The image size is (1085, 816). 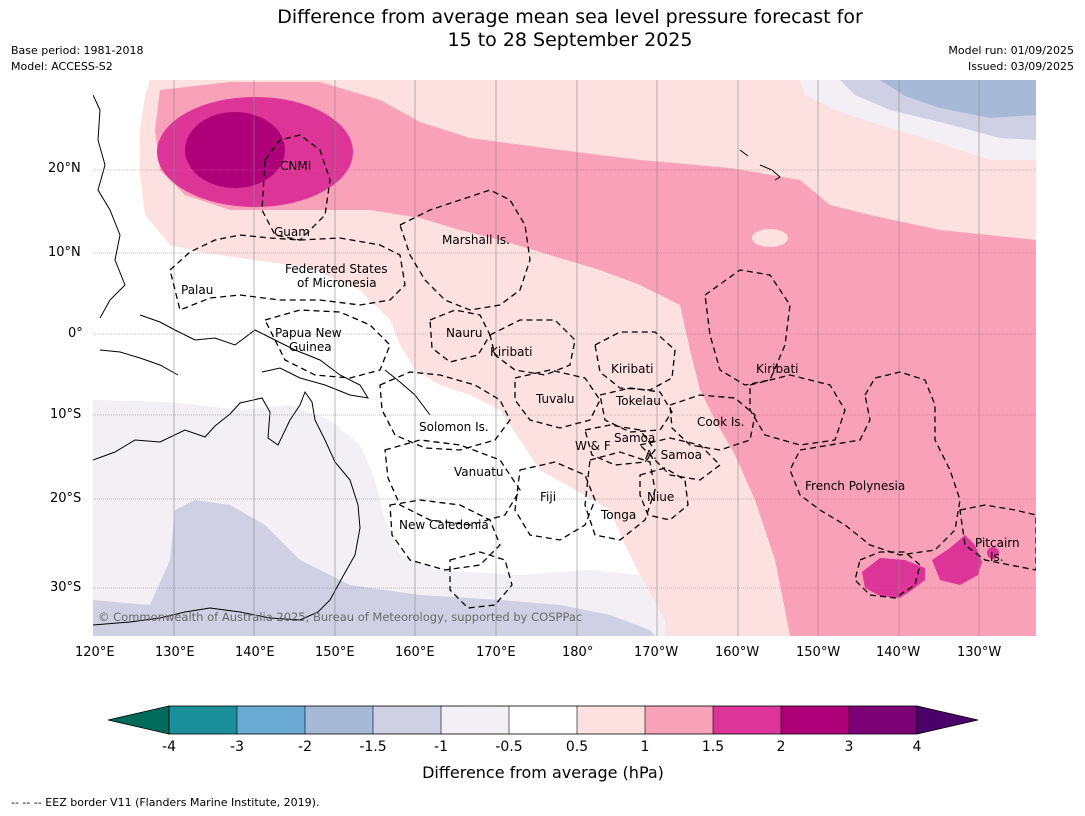 What do you see at coordinates (656, 652) in the screenshot?
I see `lon-label-170w: 170°W` at bounding box center [656, 652].